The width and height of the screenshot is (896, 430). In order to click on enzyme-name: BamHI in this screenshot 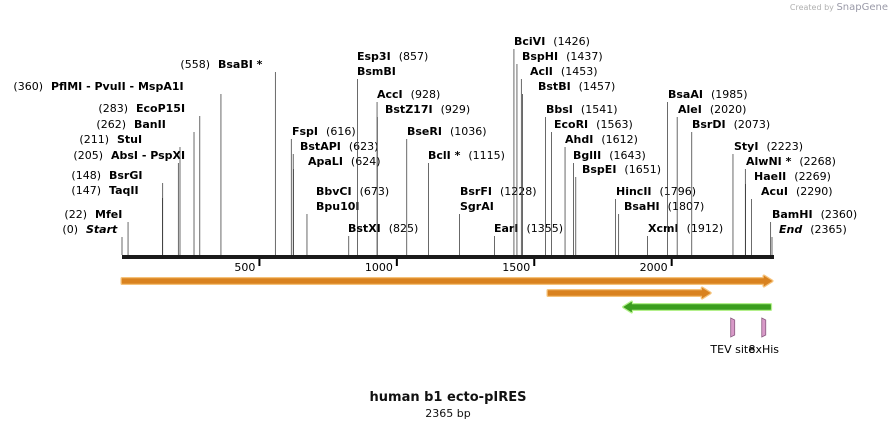, I will do `click(792, 214)`.